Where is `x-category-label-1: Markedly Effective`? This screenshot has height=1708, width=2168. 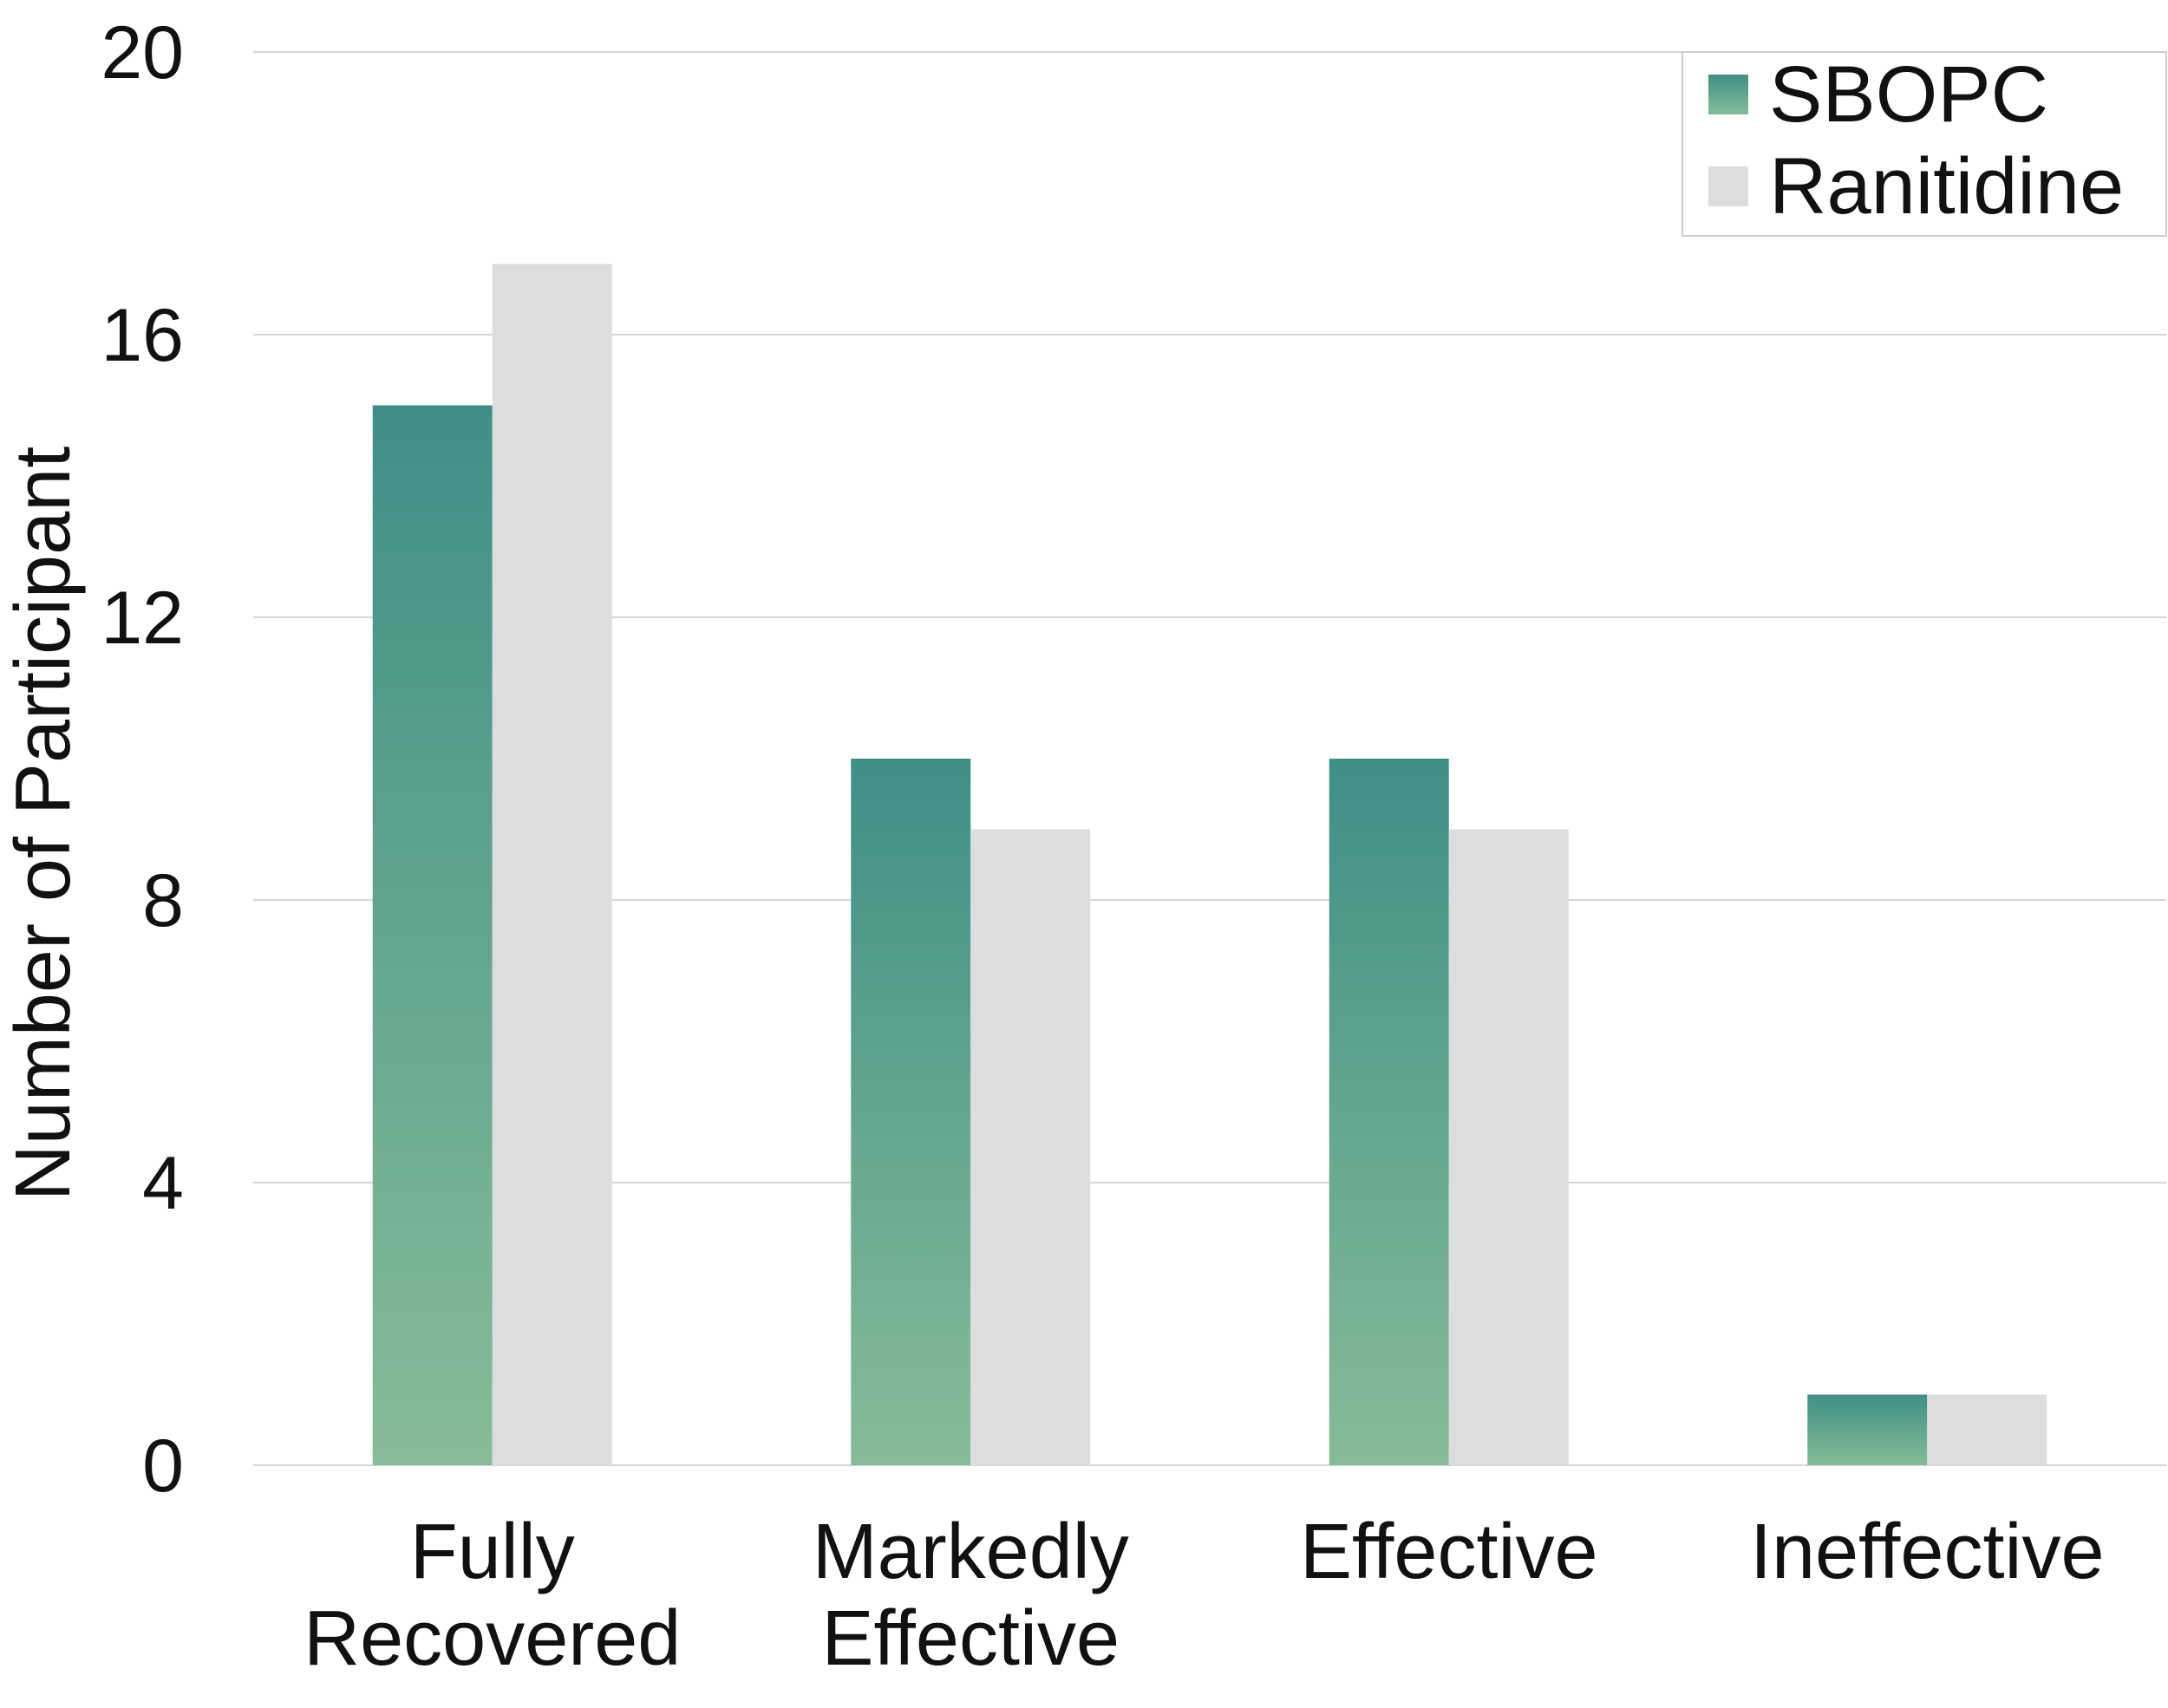
x-category-label-1: Markedly Effective is located at coordinates (971, 1596).